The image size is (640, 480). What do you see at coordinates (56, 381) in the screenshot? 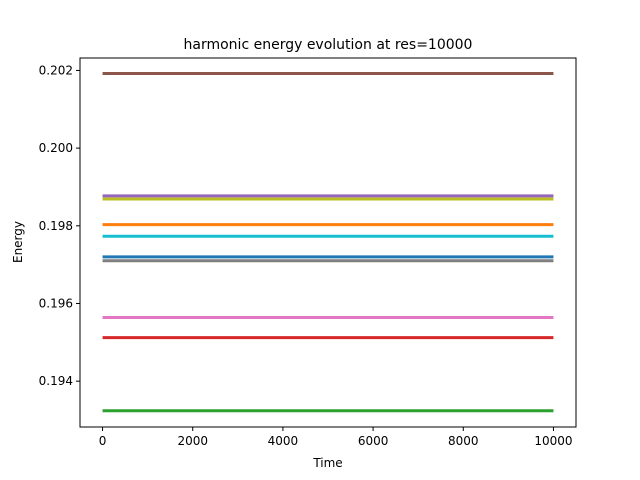
I see `y-tick-label: 0.194` at bounding box center [56, 381].